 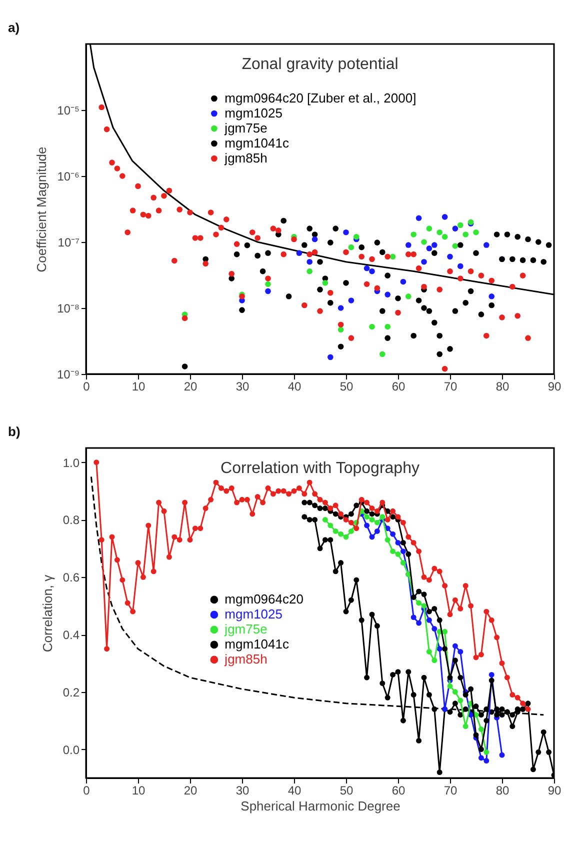 I want to click on y-axis-title: Correlation, γ, so click(x=47, y=613).